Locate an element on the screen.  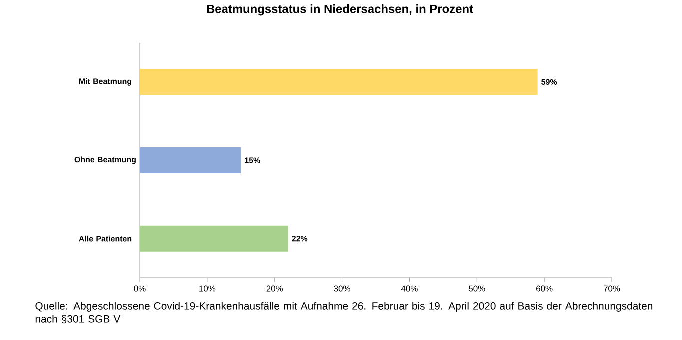
x-tick-label: 40% is located at coordinates (409, 289).